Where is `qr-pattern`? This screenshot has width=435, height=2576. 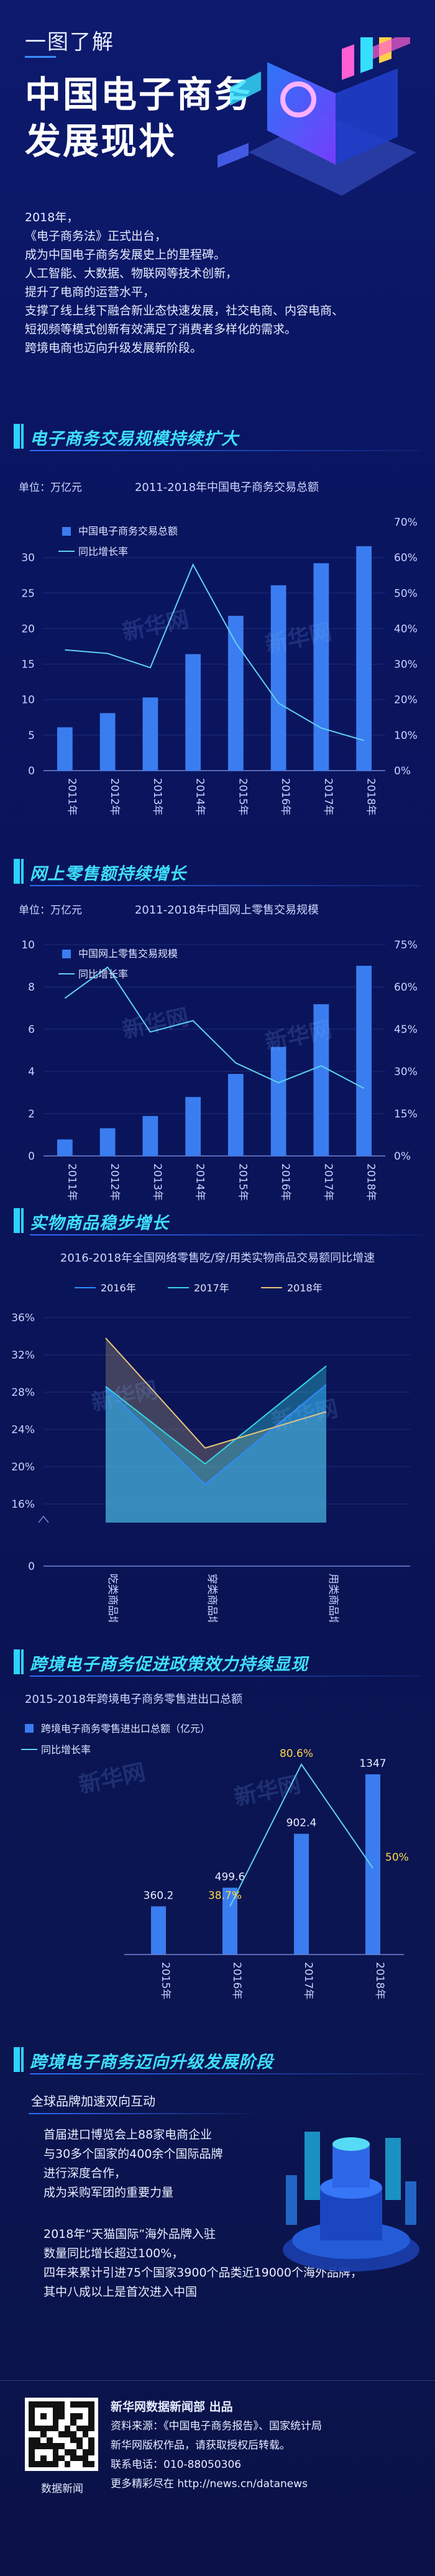 qr-pattern is located at coordinates (62, 2434).